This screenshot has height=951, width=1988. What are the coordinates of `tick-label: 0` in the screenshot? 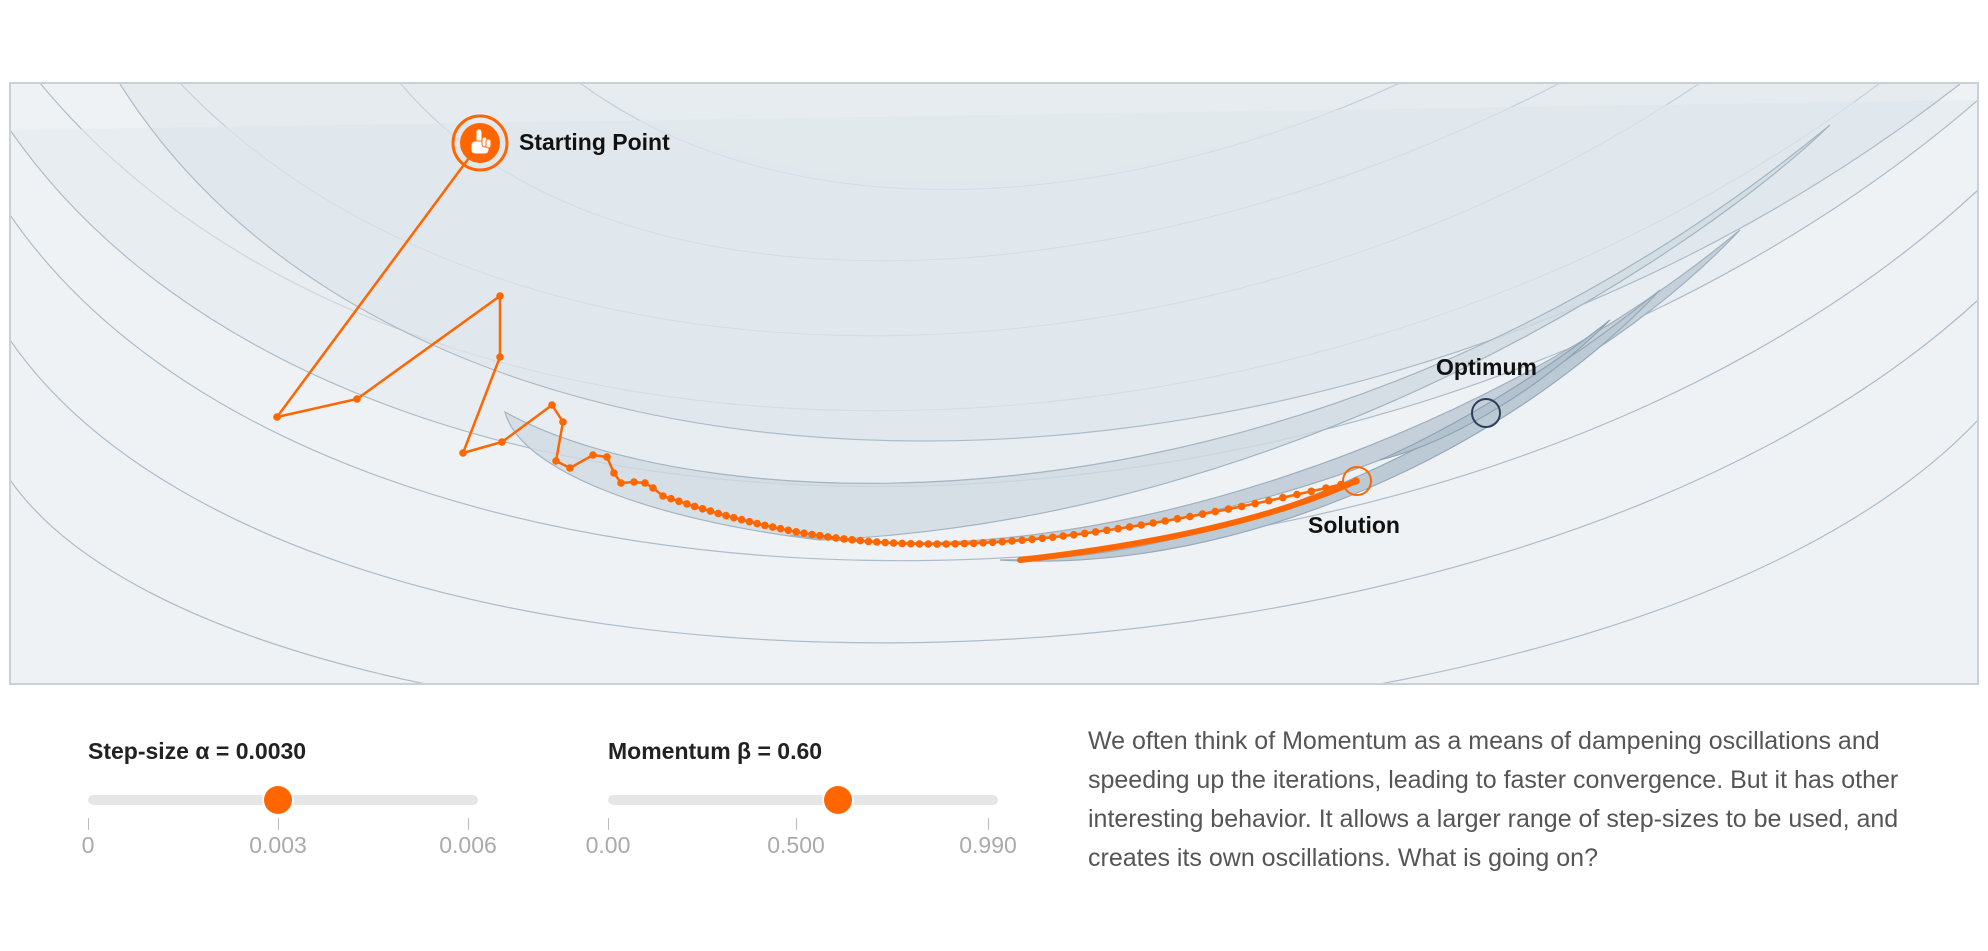 It's located at (88, 845).